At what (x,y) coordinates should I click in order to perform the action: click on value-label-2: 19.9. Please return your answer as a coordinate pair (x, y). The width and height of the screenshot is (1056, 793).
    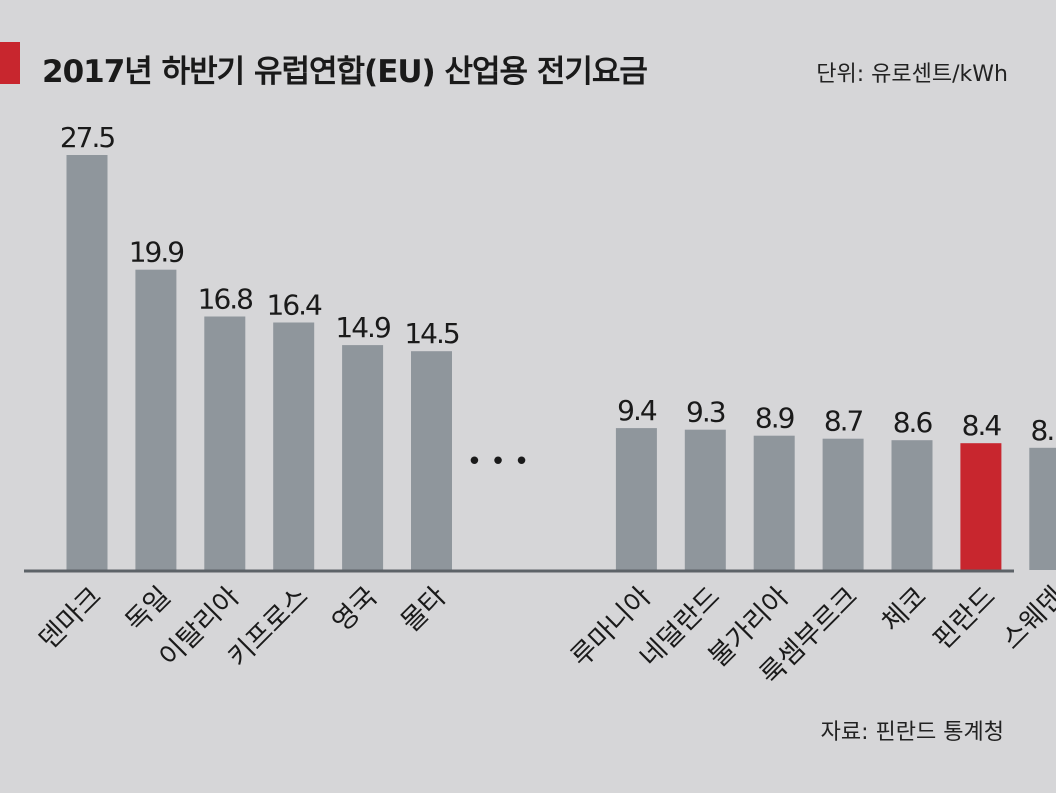
    Looking at the image, I should click on (156, 252).